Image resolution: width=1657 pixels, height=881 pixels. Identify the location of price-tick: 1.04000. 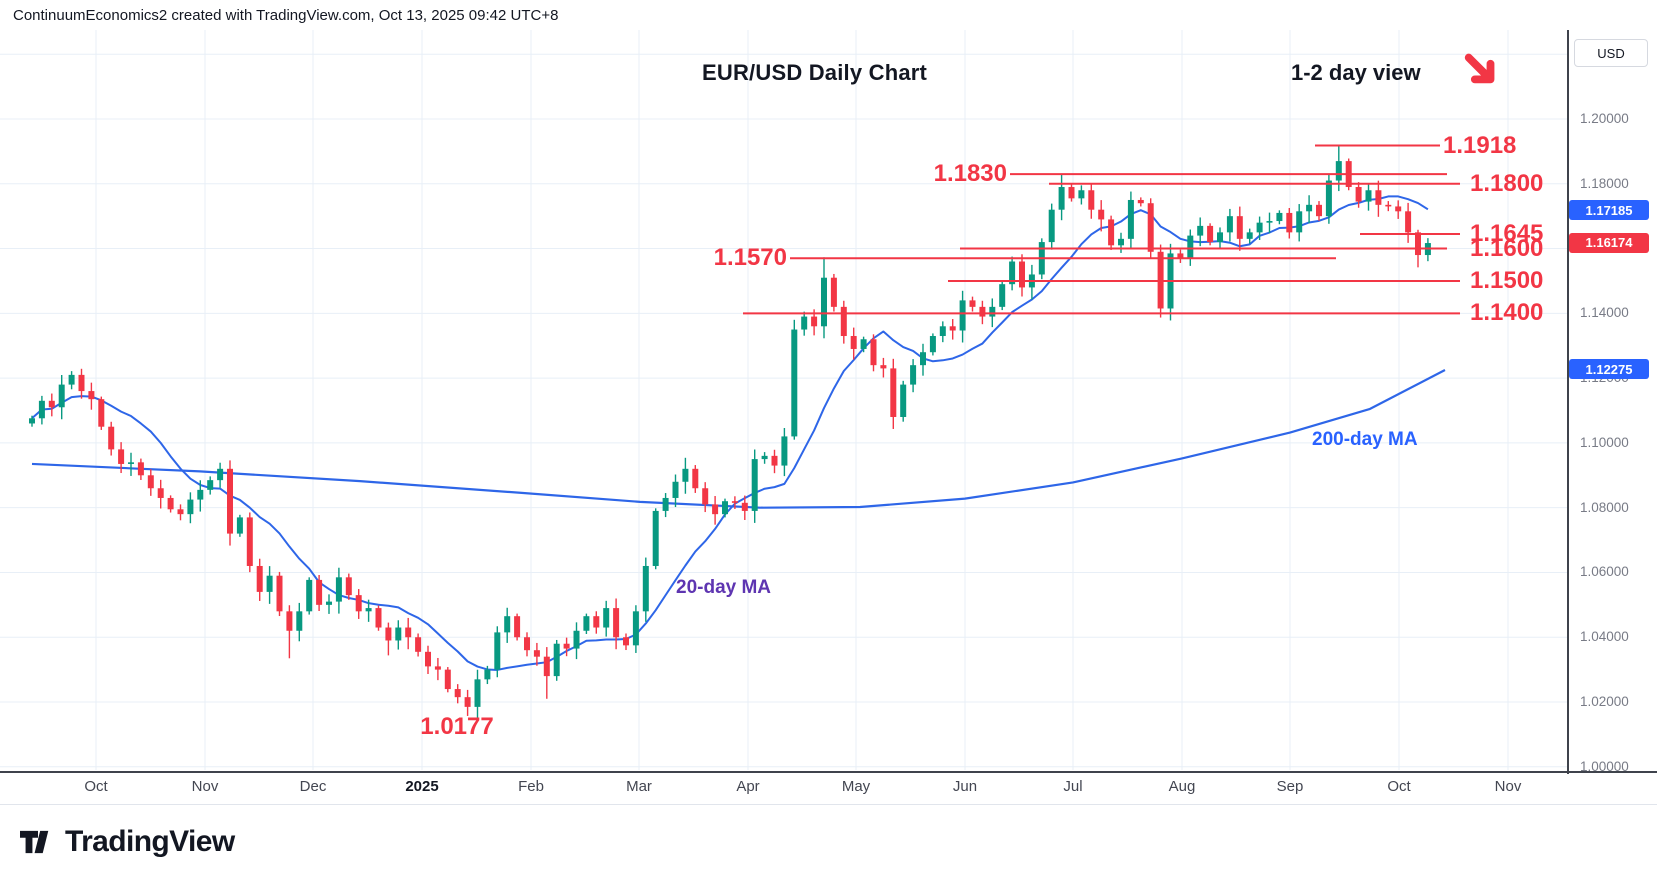
(1604, 637).